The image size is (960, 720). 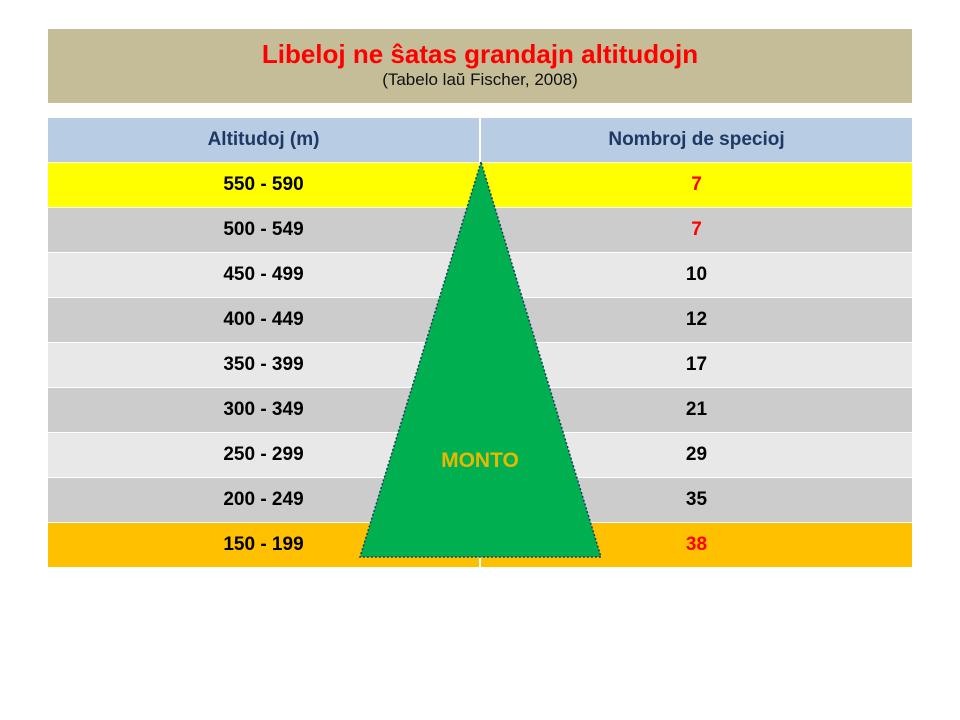 What do you see at coordinates (264, 185) in the screenshot?
I see `altitude-cell: 550 - 590` at bounding box center [264, 185].